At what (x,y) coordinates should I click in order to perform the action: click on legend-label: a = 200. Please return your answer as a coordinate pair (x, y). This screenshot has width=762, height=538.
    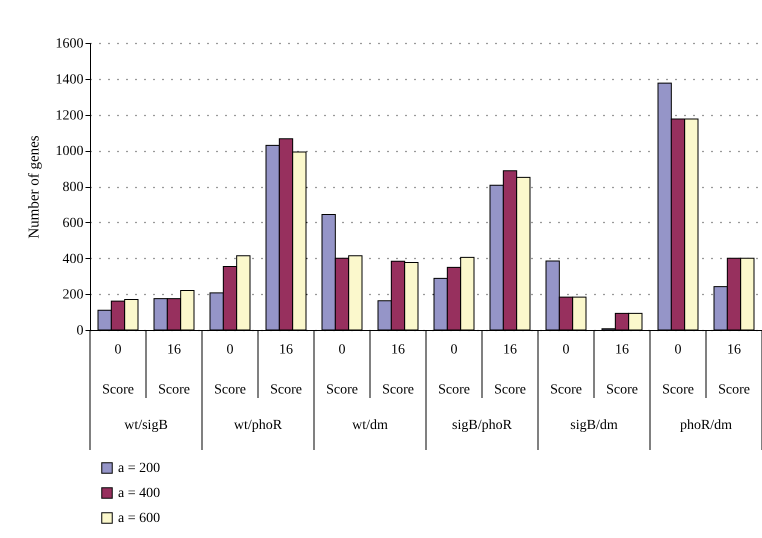
    Looking at the image, I should click on (139, 468).